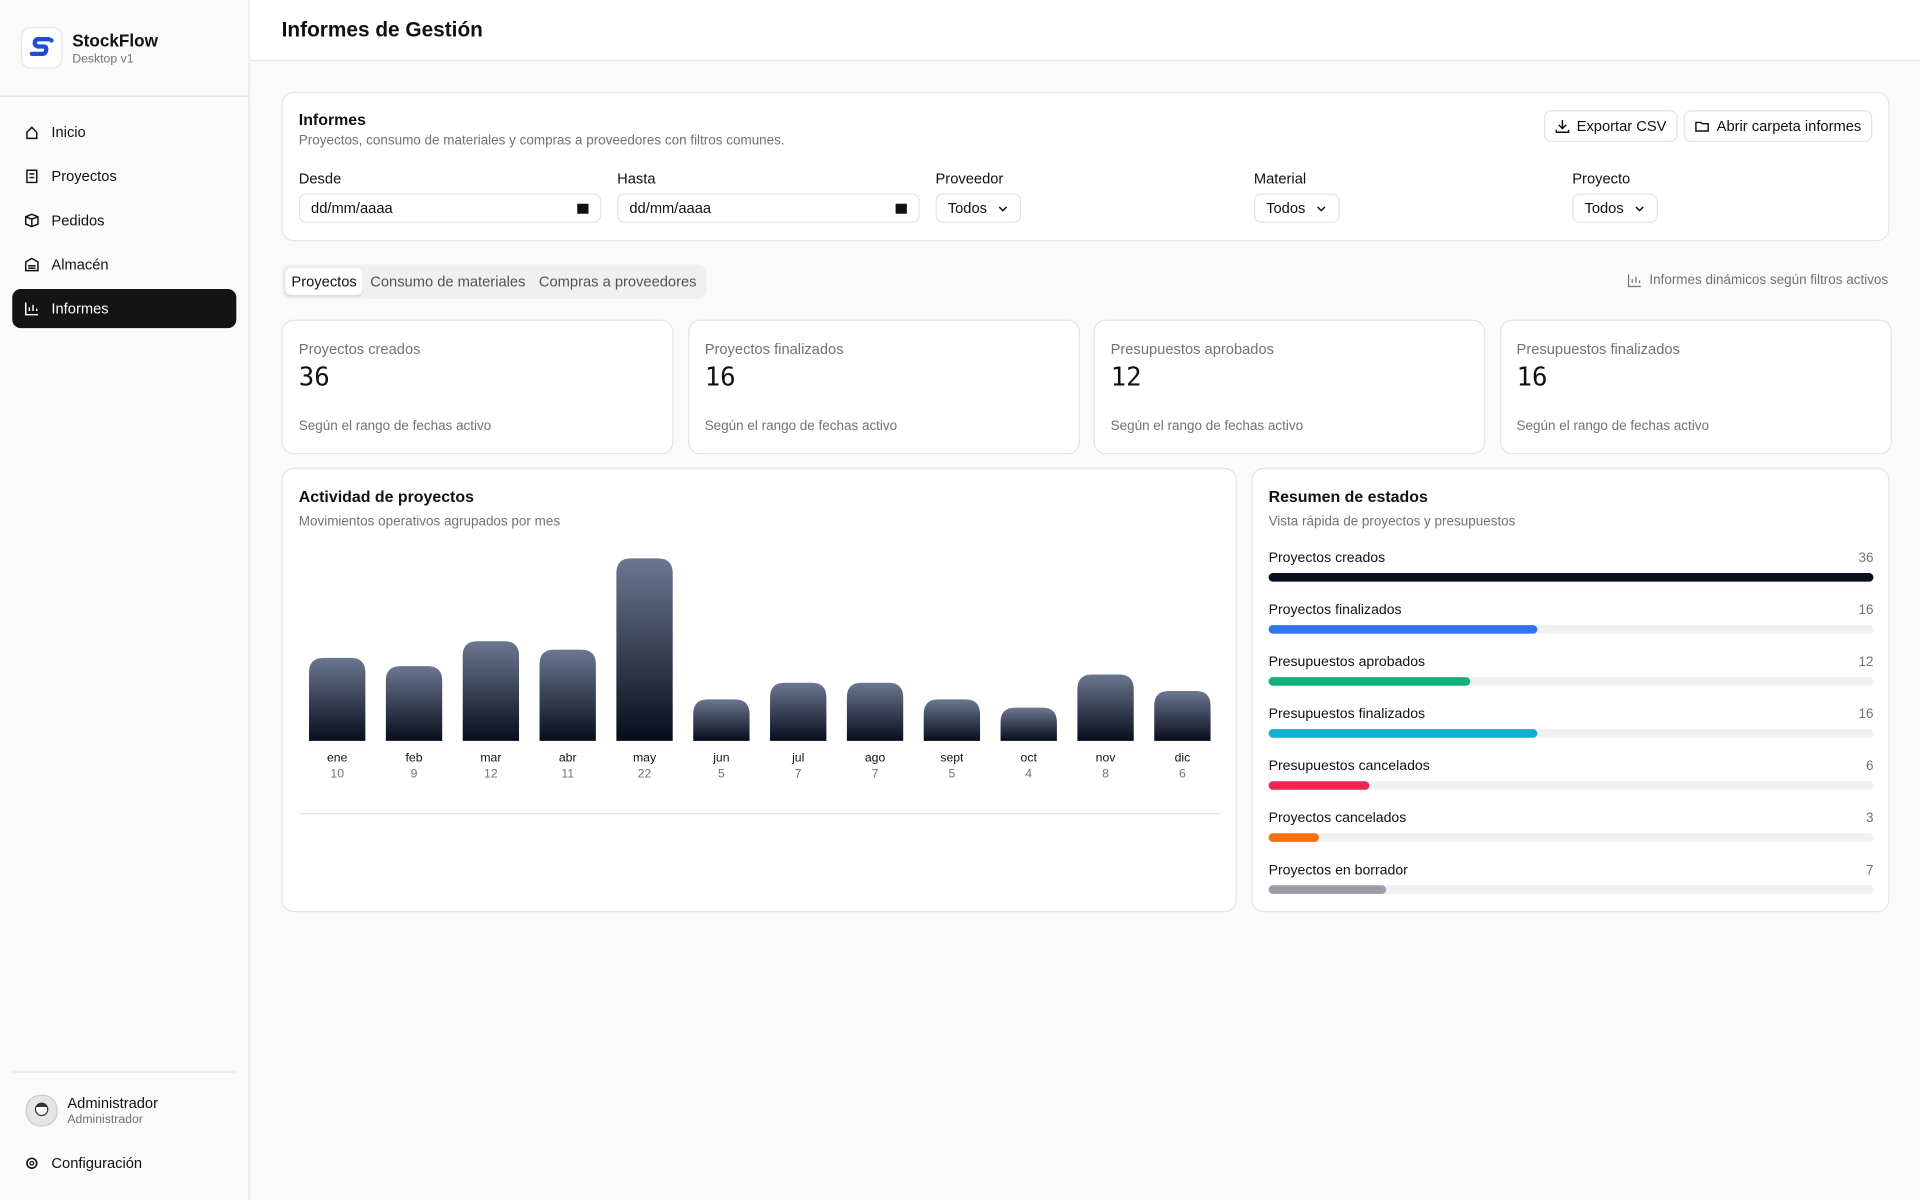 This screenshot has width=1920, height=1200. Describe the element at coordinates (774, 349) in the screenshot. I see `kpi-label: Proyectos finalizados` at that location.